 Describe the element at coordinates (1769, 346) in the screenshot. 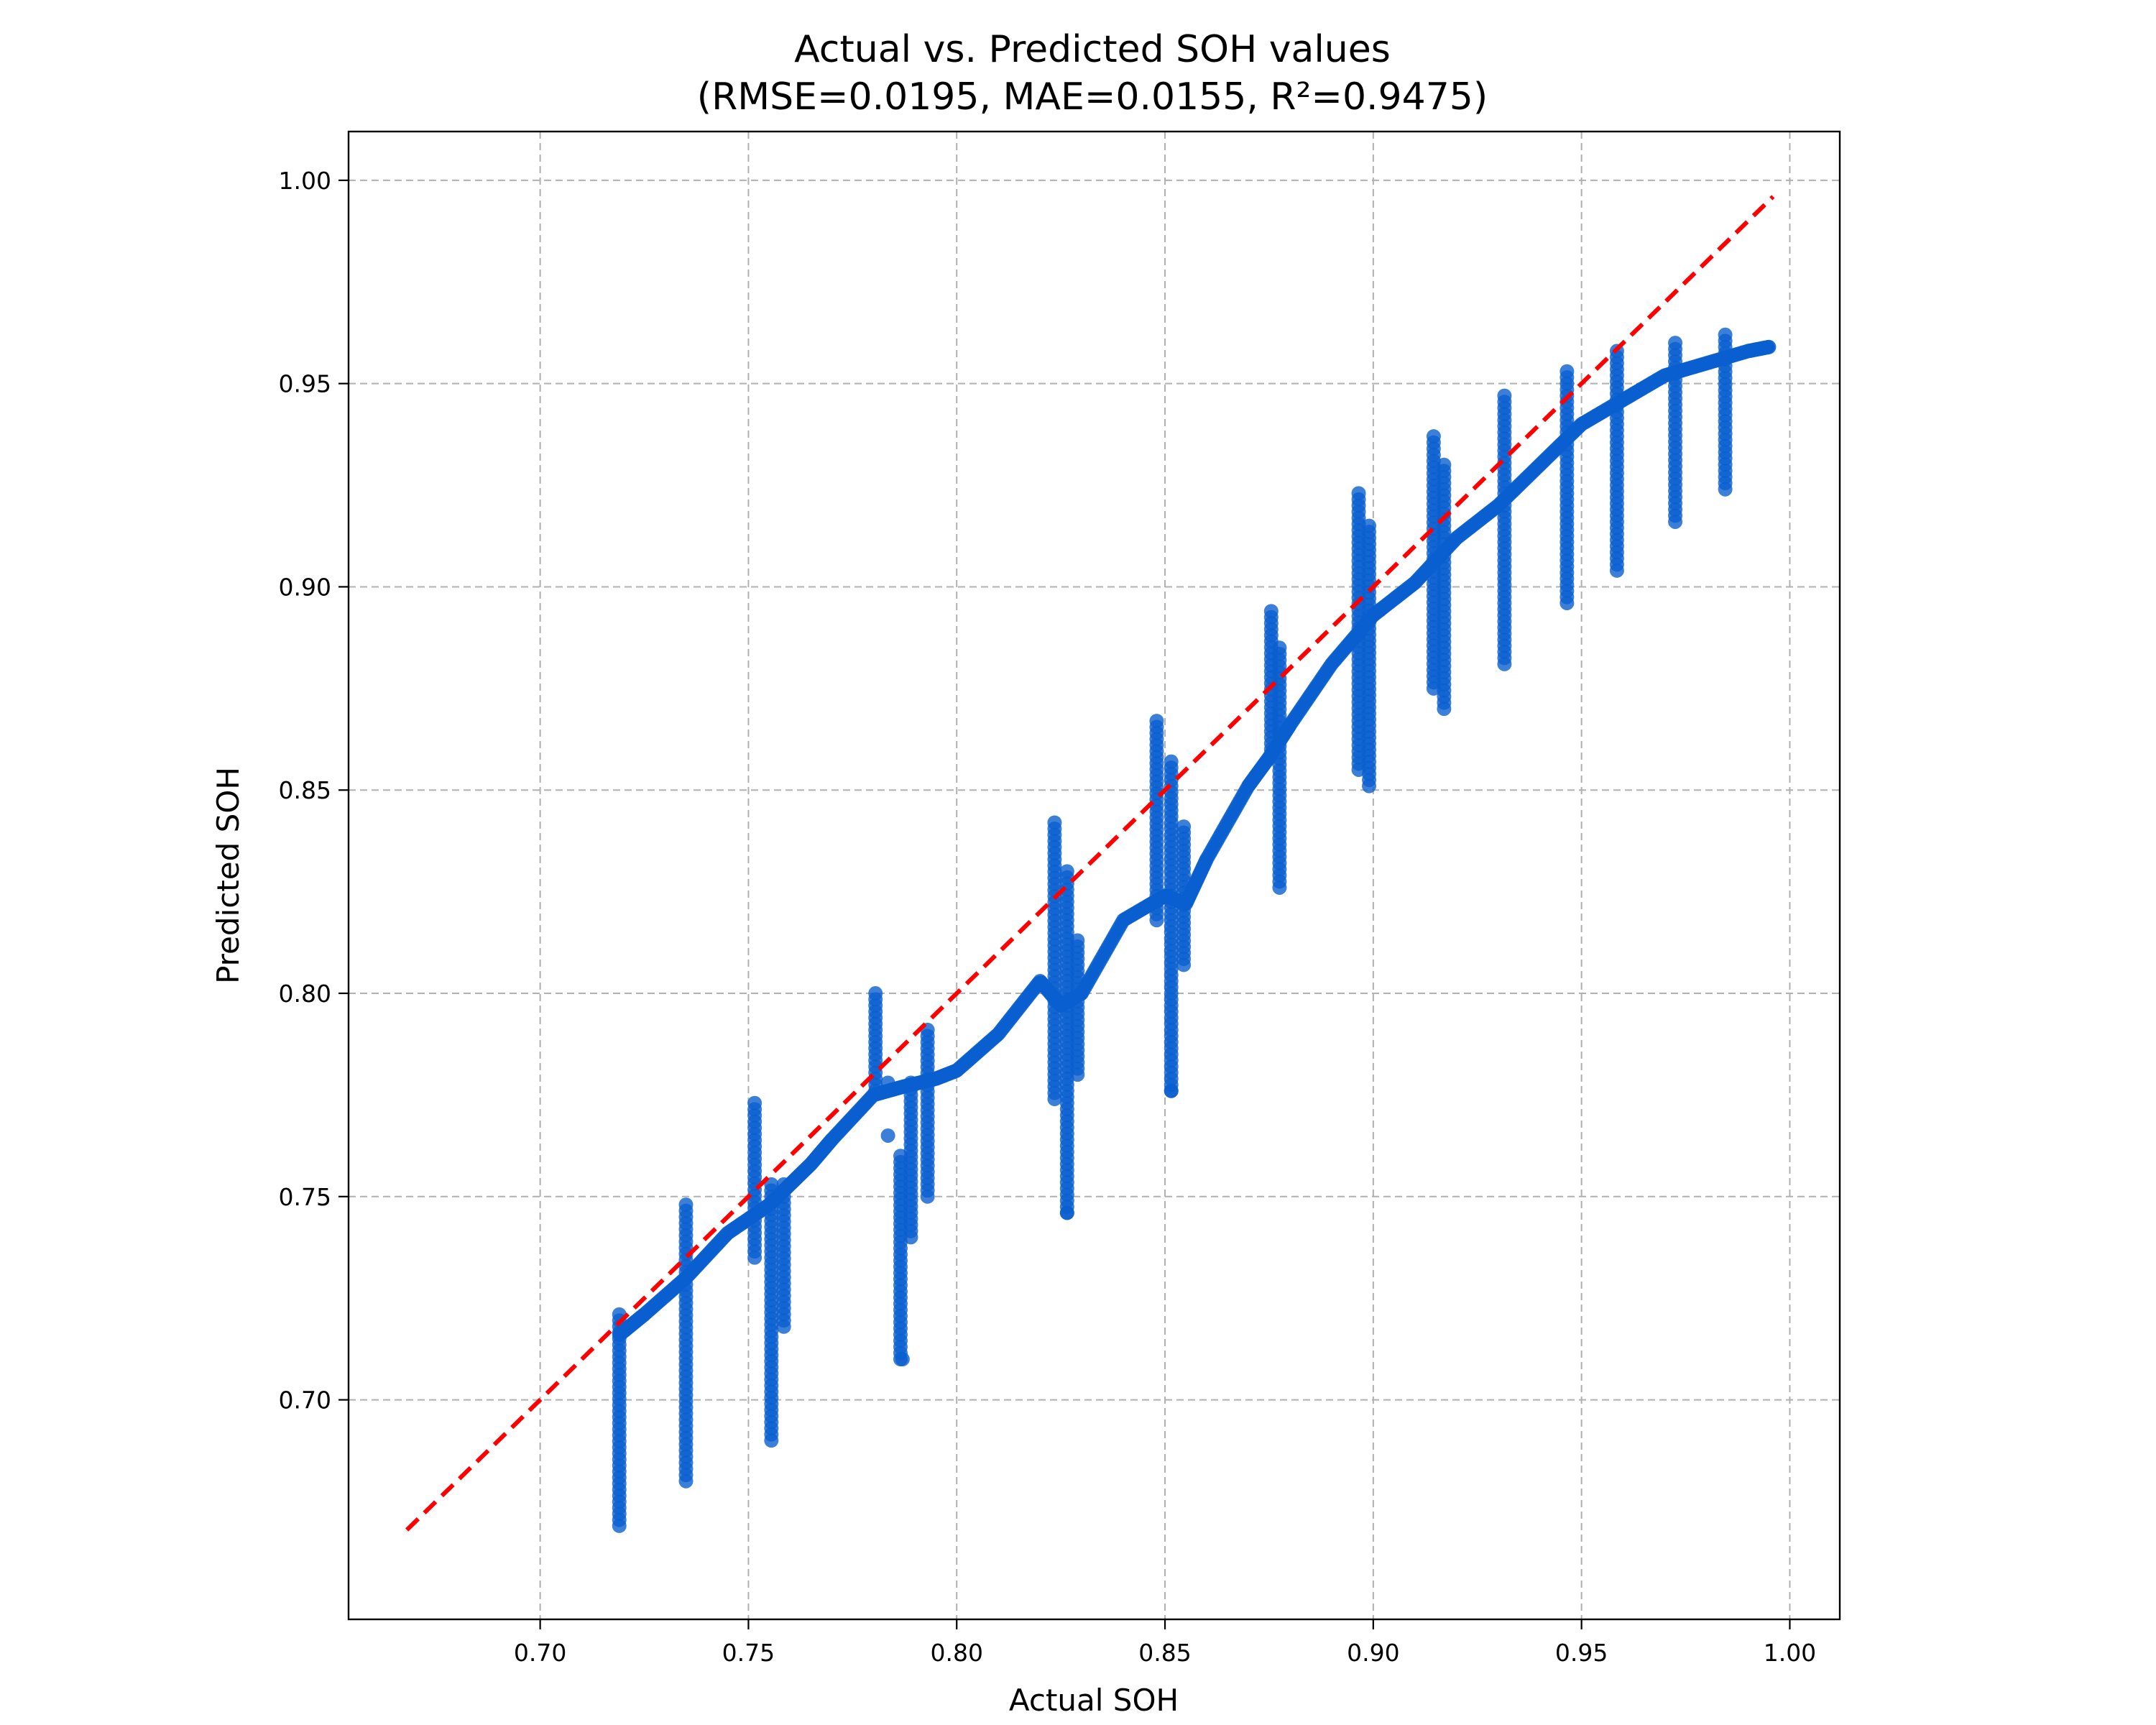

I see `trend-point` at that location.